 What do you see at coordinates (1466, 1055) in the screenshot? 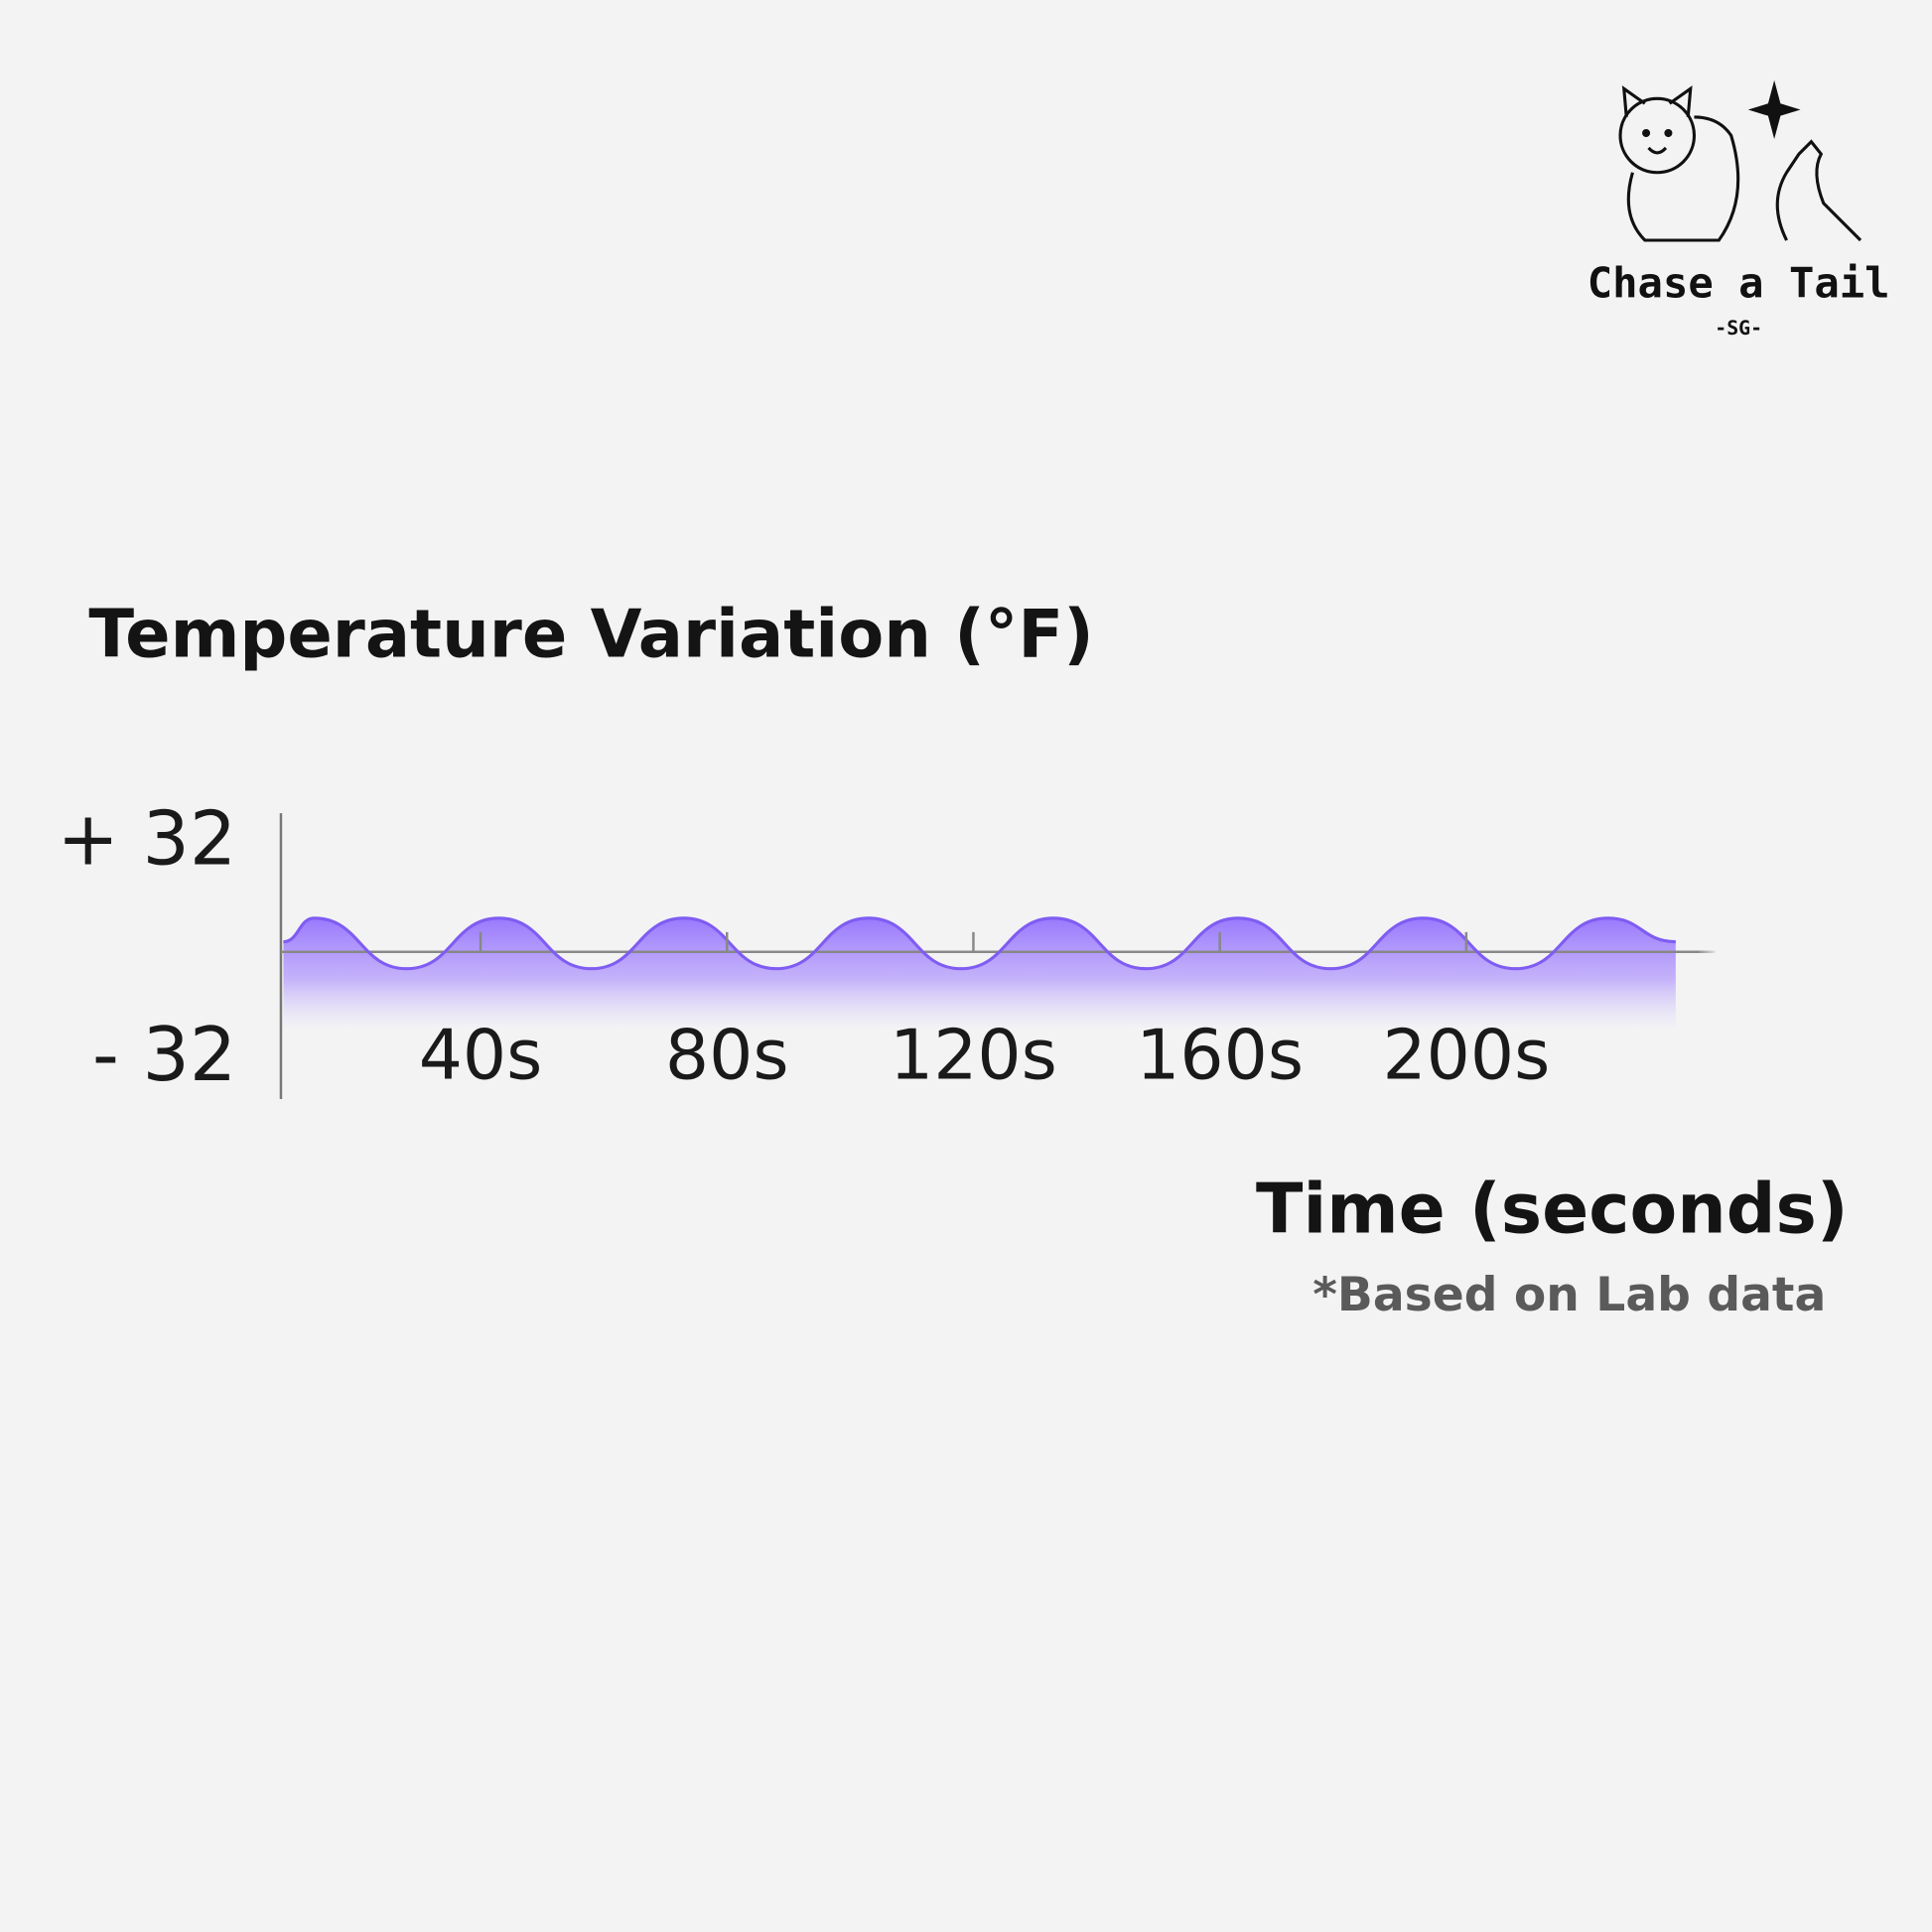
I see `x-tick-label: 200s` at bounding box center [1466, 1055].